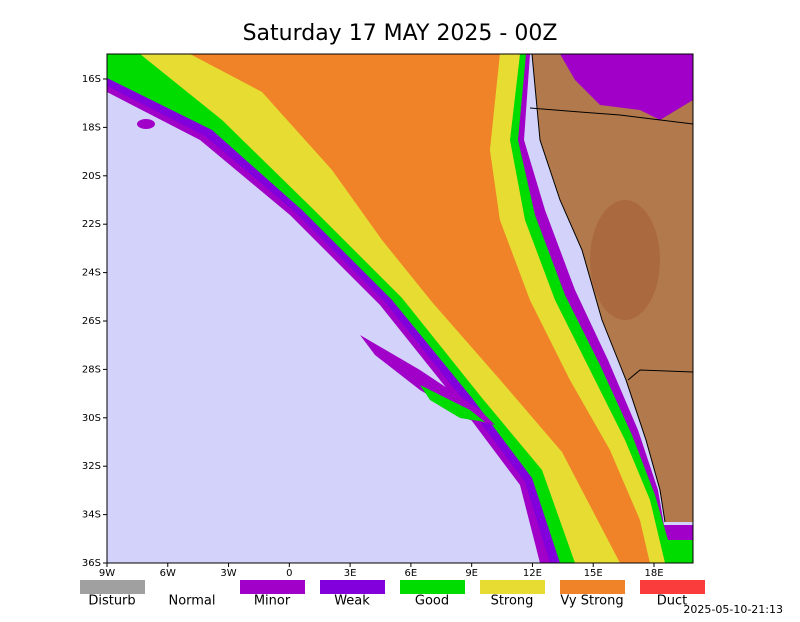  I want to click on legend-label: Strong, so click(512, 601).